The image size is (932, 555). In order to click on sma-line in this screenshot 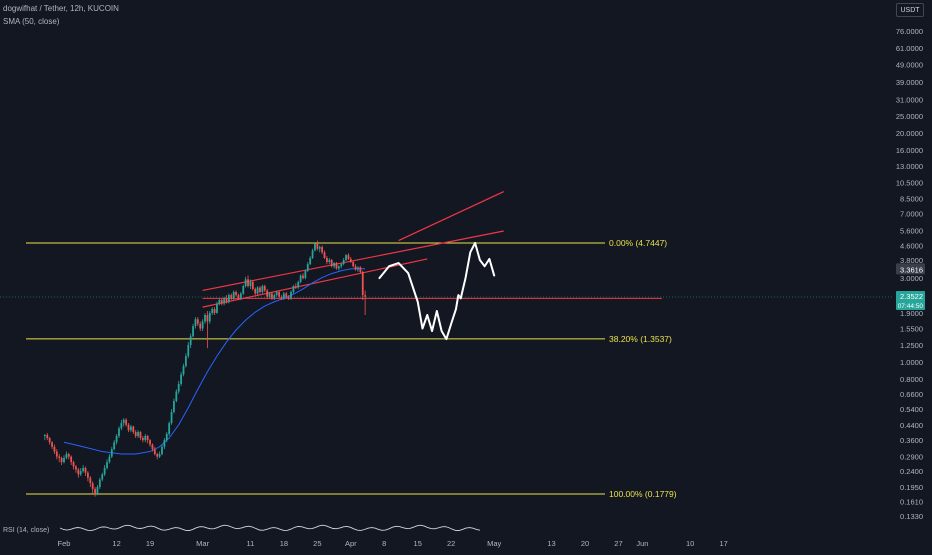, I will do `click(214, 361)`.